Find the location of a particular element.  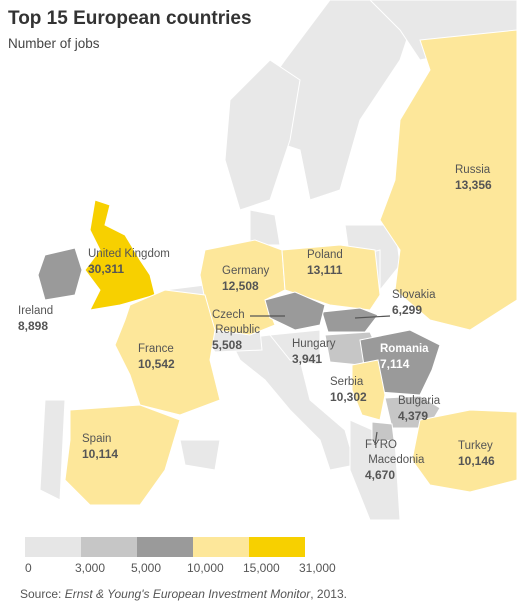

country-name: Serbia is located at coordinates (347, 382).